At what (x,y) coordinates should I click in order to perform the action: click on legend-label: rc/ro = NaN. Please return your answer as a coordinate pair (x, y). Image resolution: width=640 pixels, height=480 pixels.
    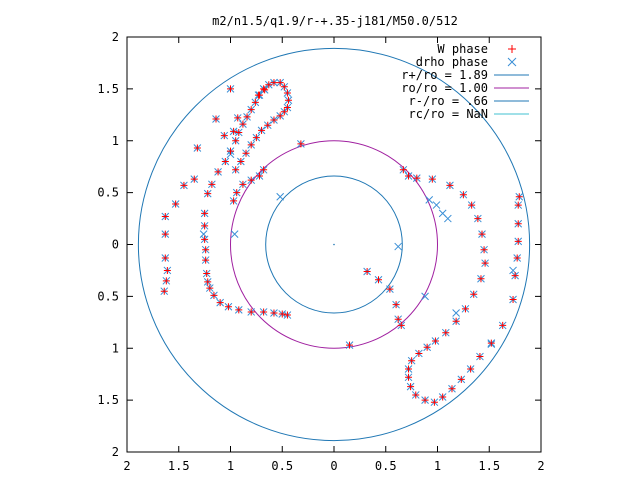
    Looking at the image, I should click on (448, 114).